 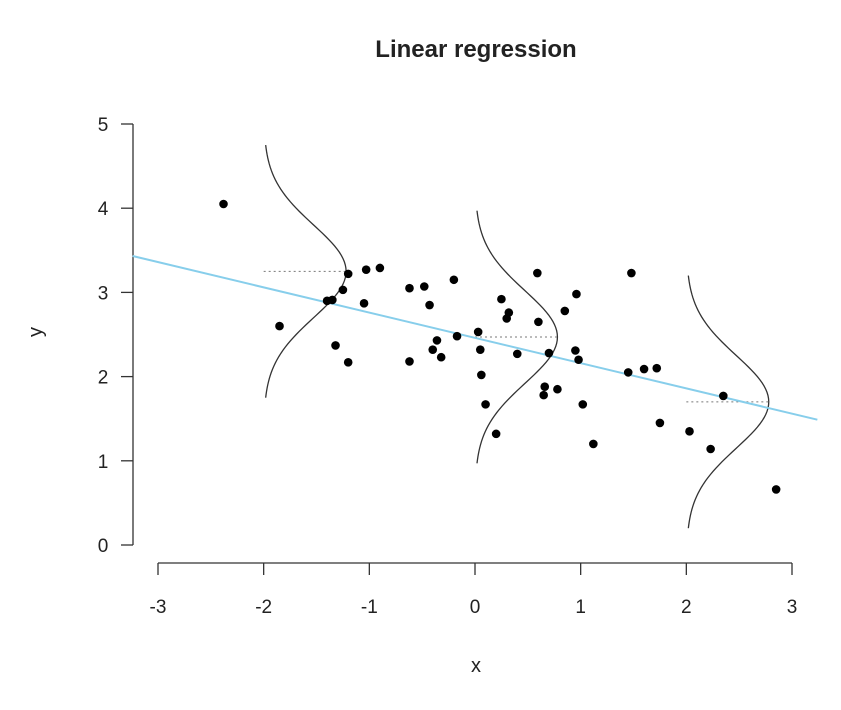 I want to click on y-tick-label: 4, so click(x=103, y=209).